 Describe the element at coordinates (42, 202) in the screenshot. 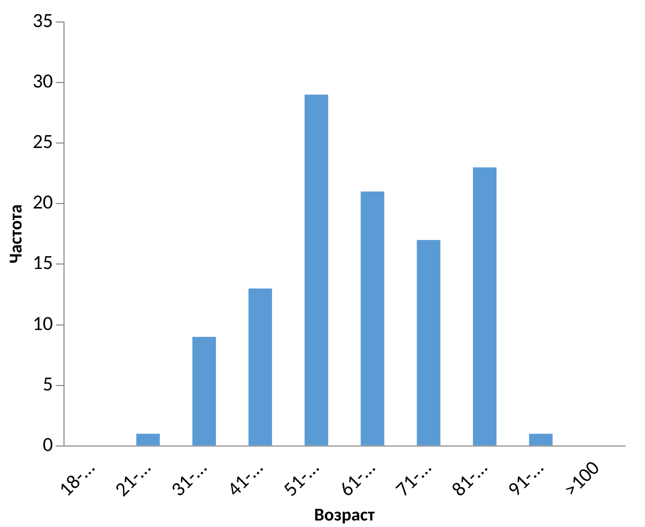

I see `y-tick-label: 20` at that location.